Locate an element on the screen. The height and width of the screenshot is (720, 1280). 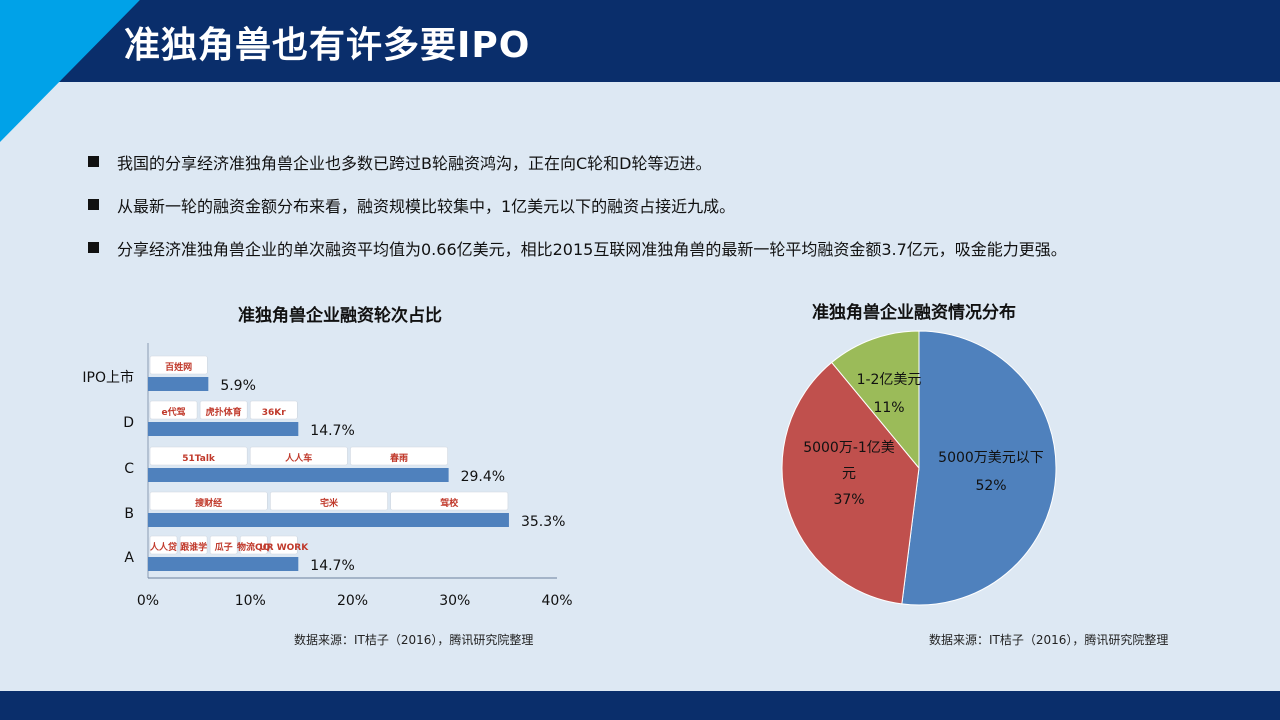
pie-slice-label: 5000万美元以下 is located at coordinates (991, 458).